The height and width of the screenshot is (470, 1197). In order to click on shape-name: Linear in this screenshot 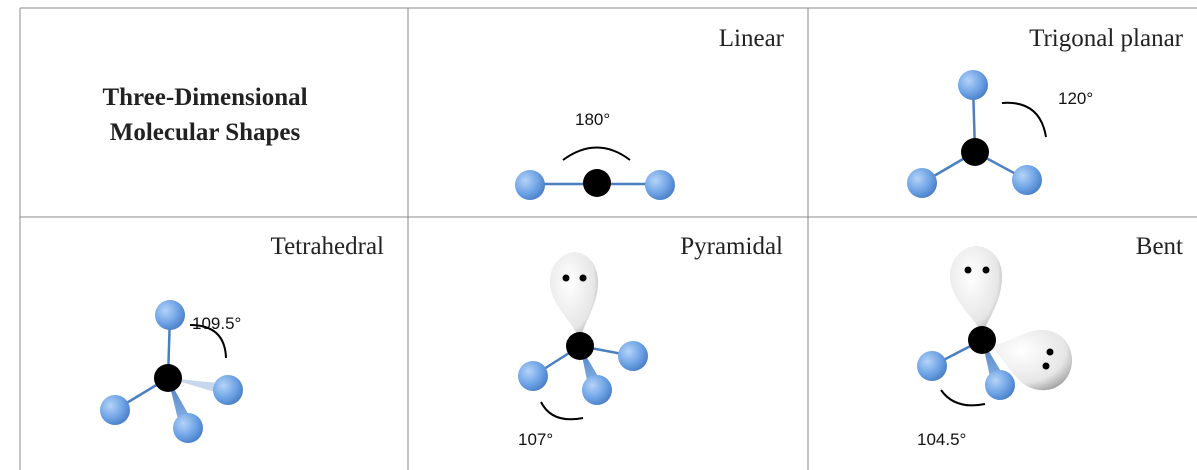, I will do `click(752, 38)`.